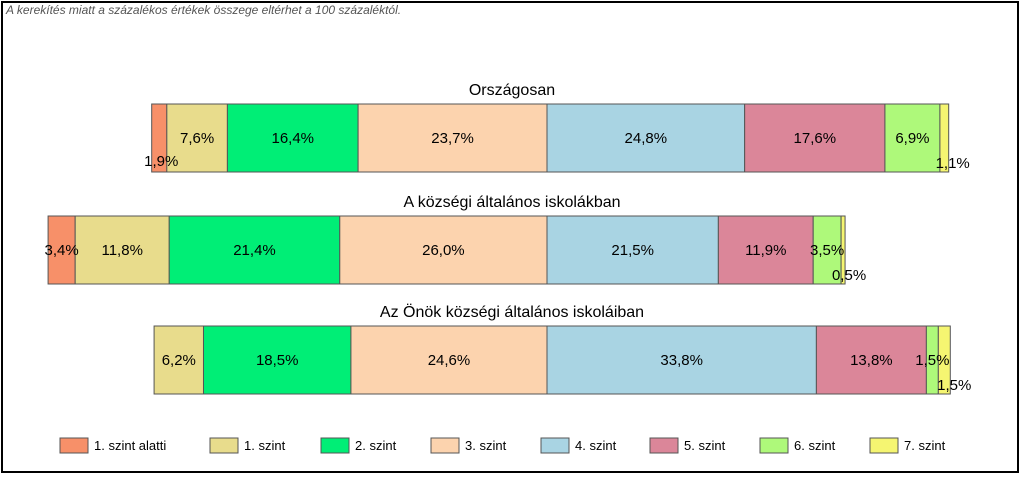 Image resolution: width=1024 pixels, height=478 pixels. I want to click on data-label: 1,1%, so click(953, 163).